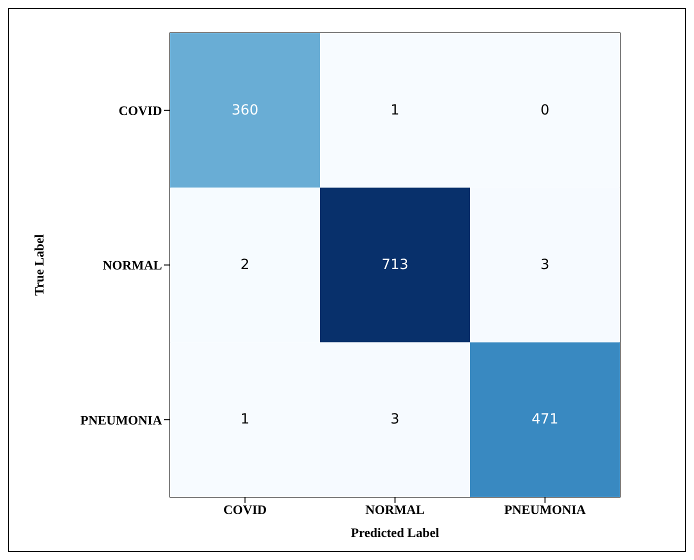  Describe the element at coordinates (545, 110) in the screenshot. I see `data-label: 0` at that location.